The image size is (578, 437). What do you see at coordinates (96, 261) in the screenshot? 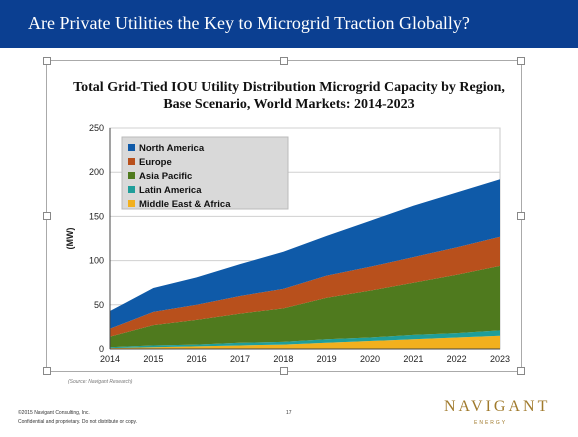
I see `y-tick-label: 100` at bounding box center [96, 261].